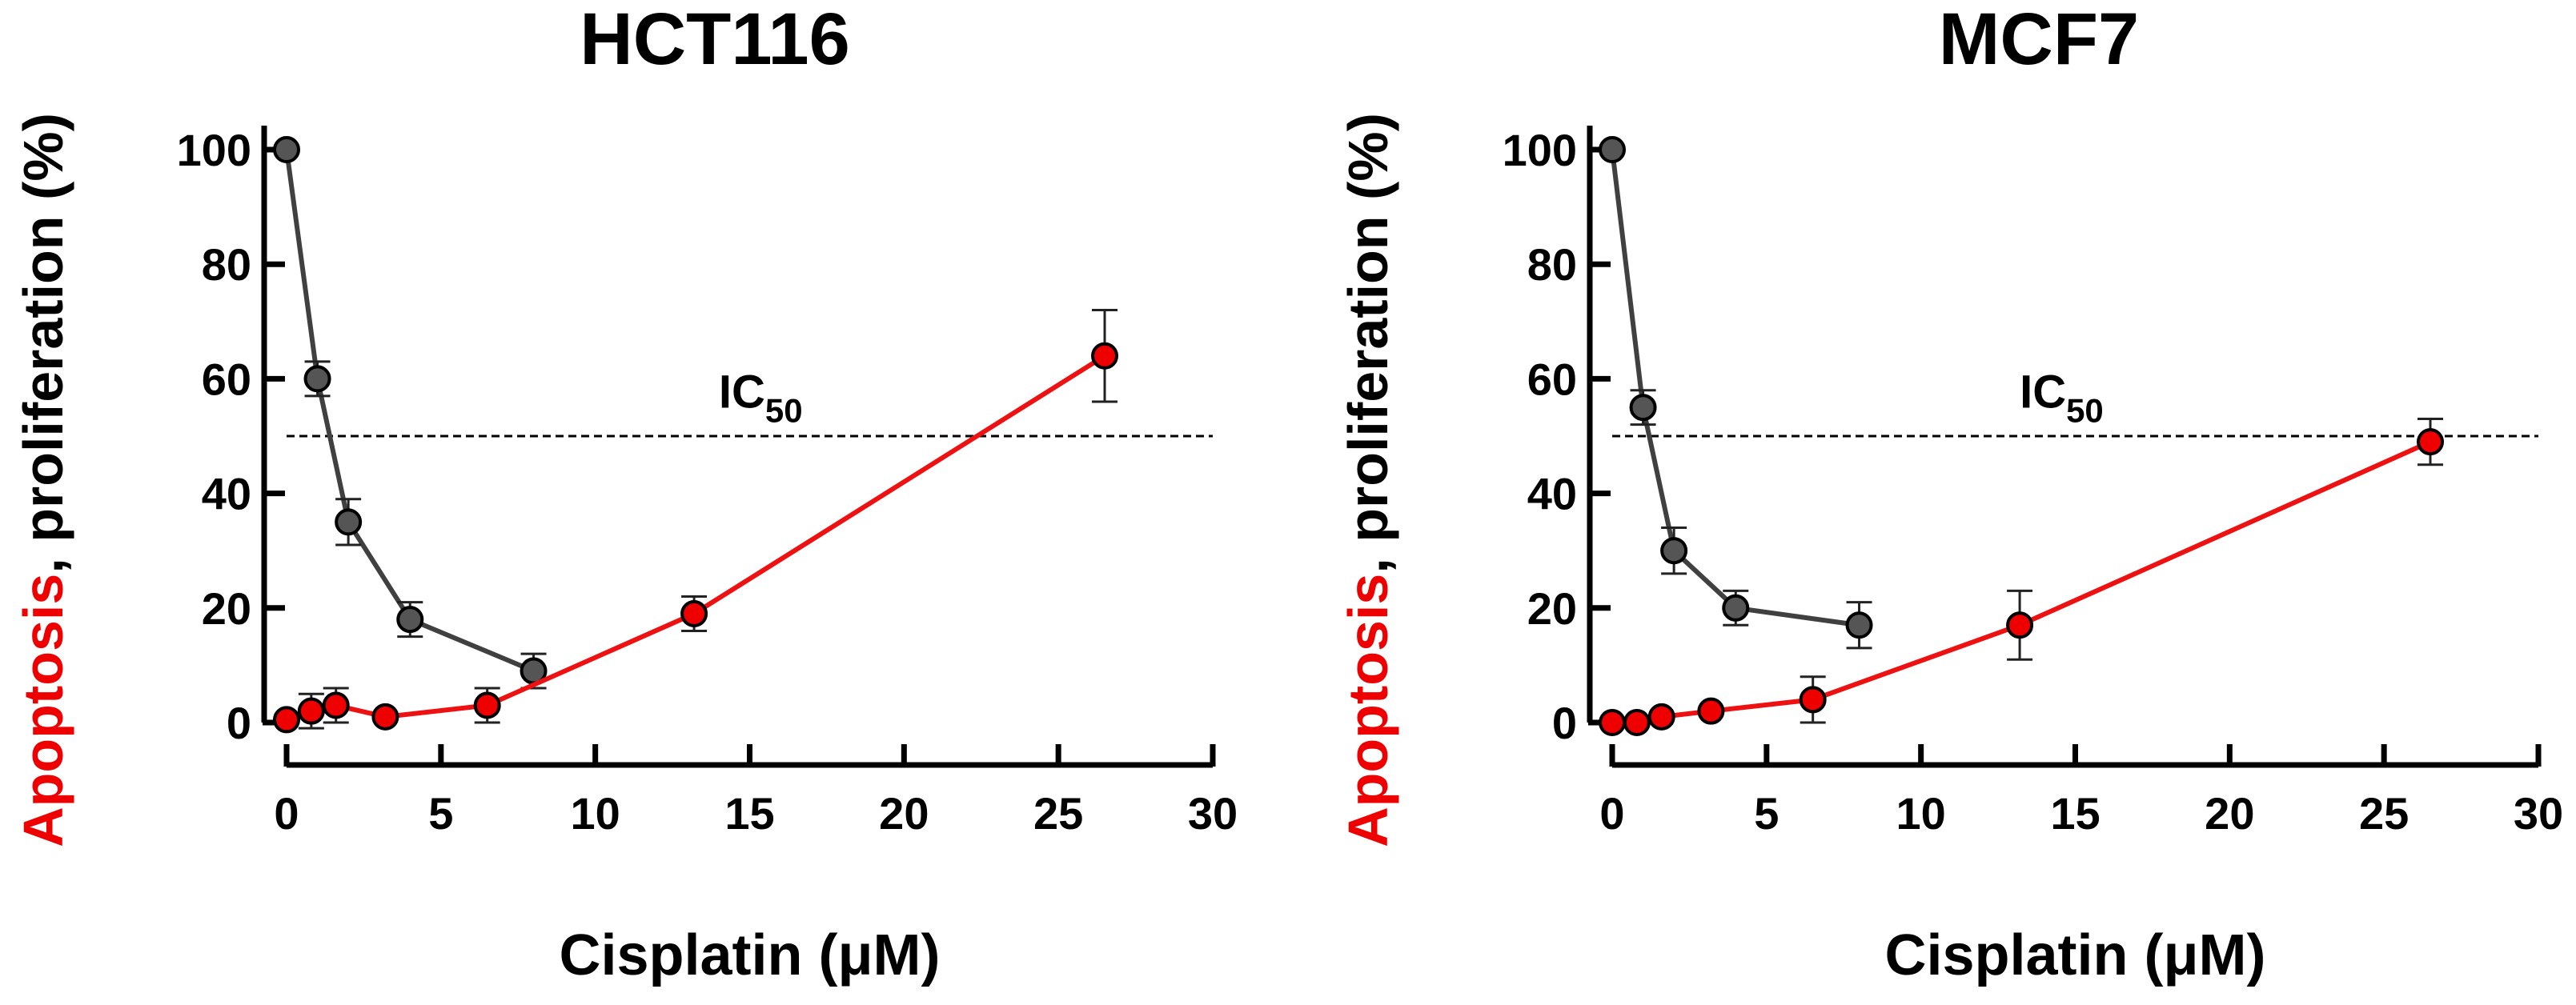 This screenshot has height=1005, width=2576. What do you see at coordinates (2039, 40) in the screenshot?
I see `chart-title: MCF7` at bounding box center [2039, 40].